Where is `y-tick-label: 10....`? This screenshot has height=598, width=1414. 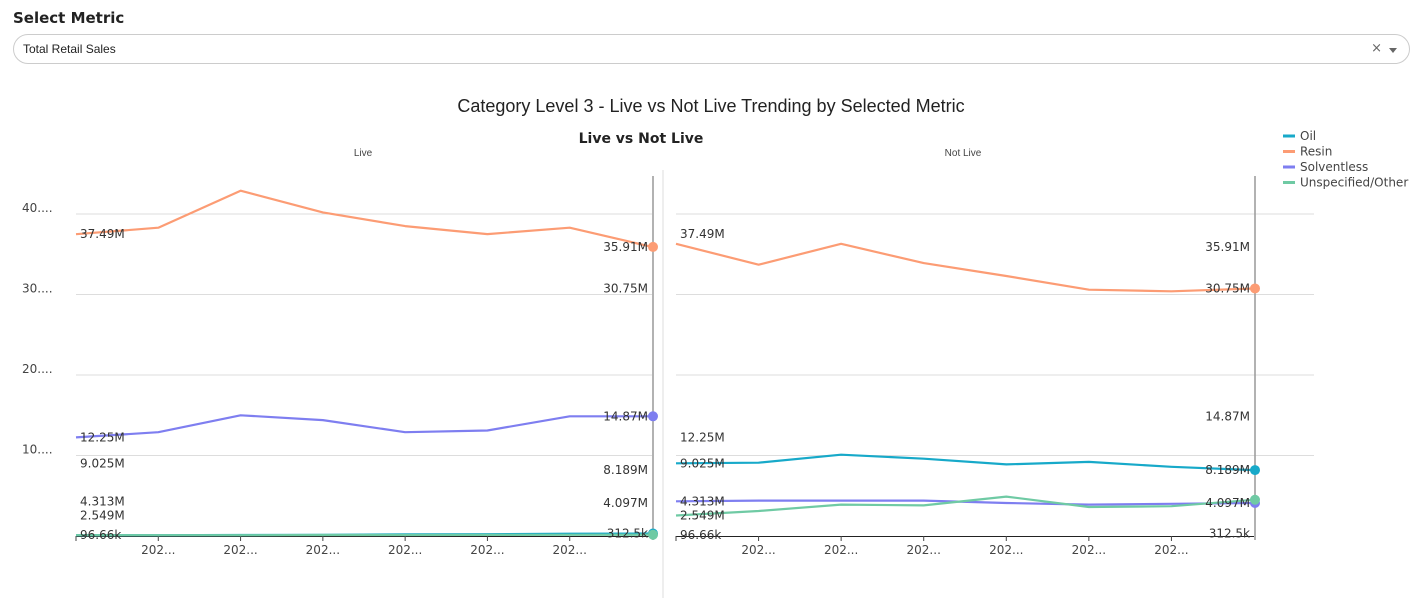
y-tick-label: 10.... is located at coordinates (37, 450).